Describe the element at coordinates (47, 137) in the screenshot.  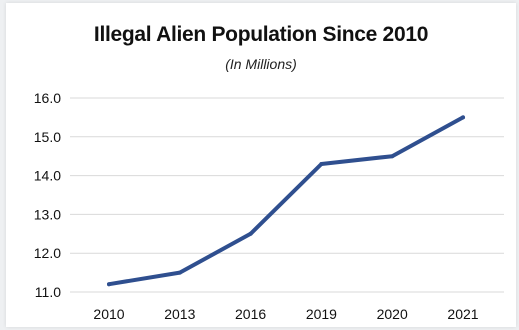
I see `y-tick-label: 15.0` at that location.